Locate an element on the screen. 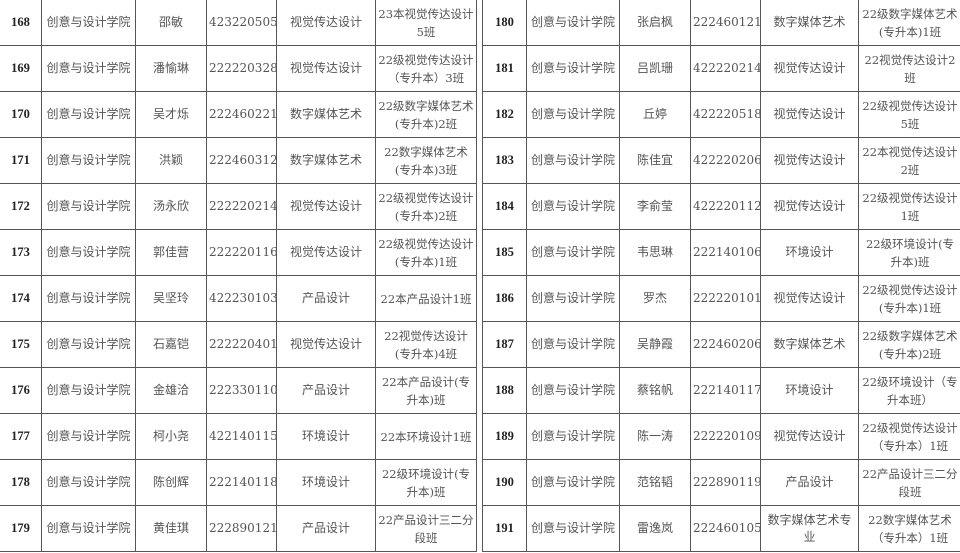 The image size is (960, 553). table-row: 188 创意与设计学院 蔡铭帆 222140117 环境设计 22级环境设计（专升本班） is located at coordinates (721, 390).